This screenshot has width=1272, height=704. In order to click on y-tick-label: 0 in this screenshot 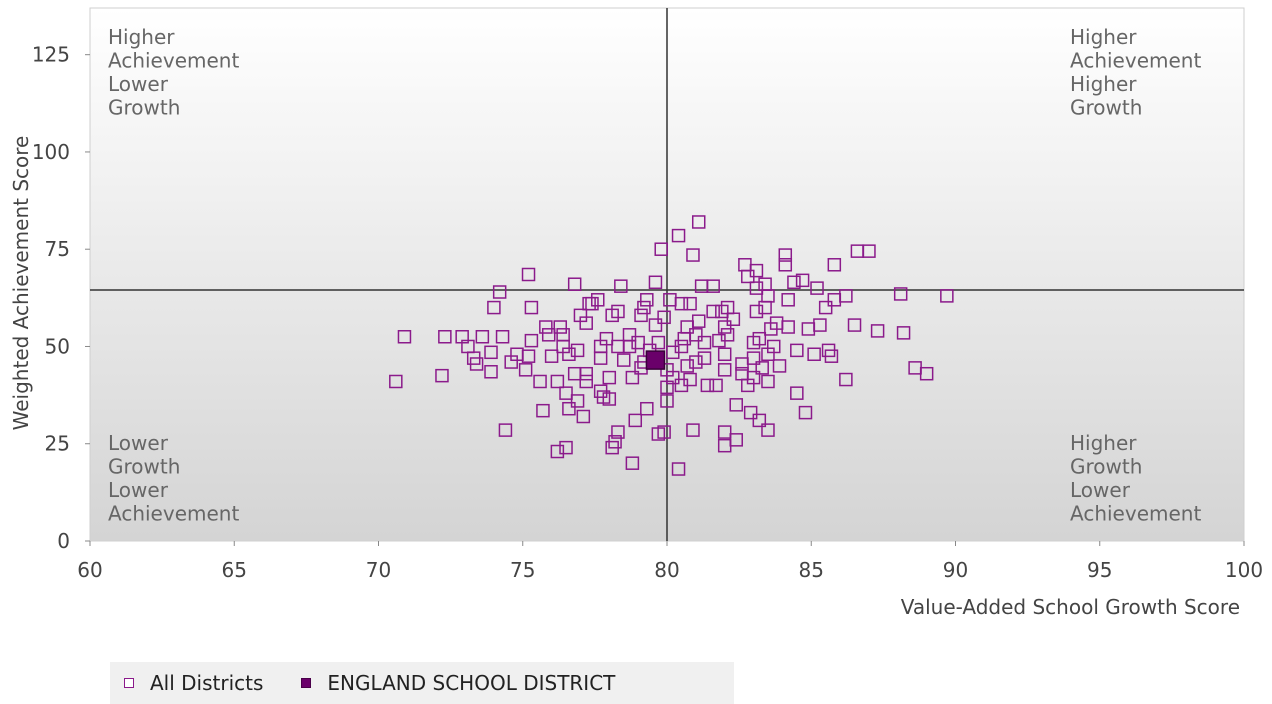, I will do `click(63, 541)`.